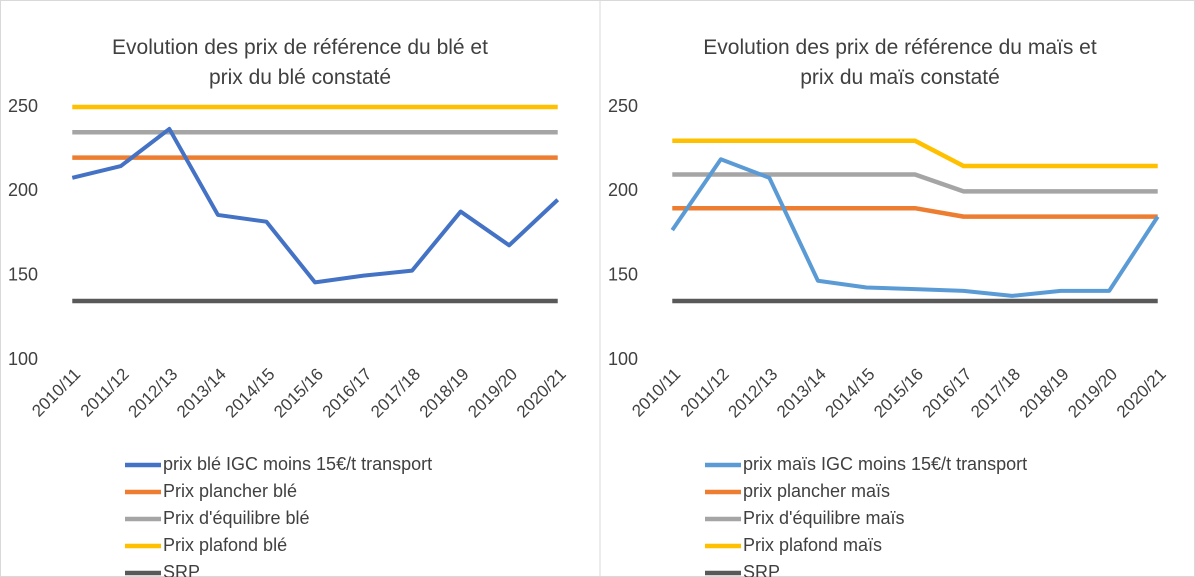  What do you see at coordinates (297, 464) in the screenshot?
I see `legend-label: prix blé IGC moins 15€/t transport` at bounding box center [297, 464].